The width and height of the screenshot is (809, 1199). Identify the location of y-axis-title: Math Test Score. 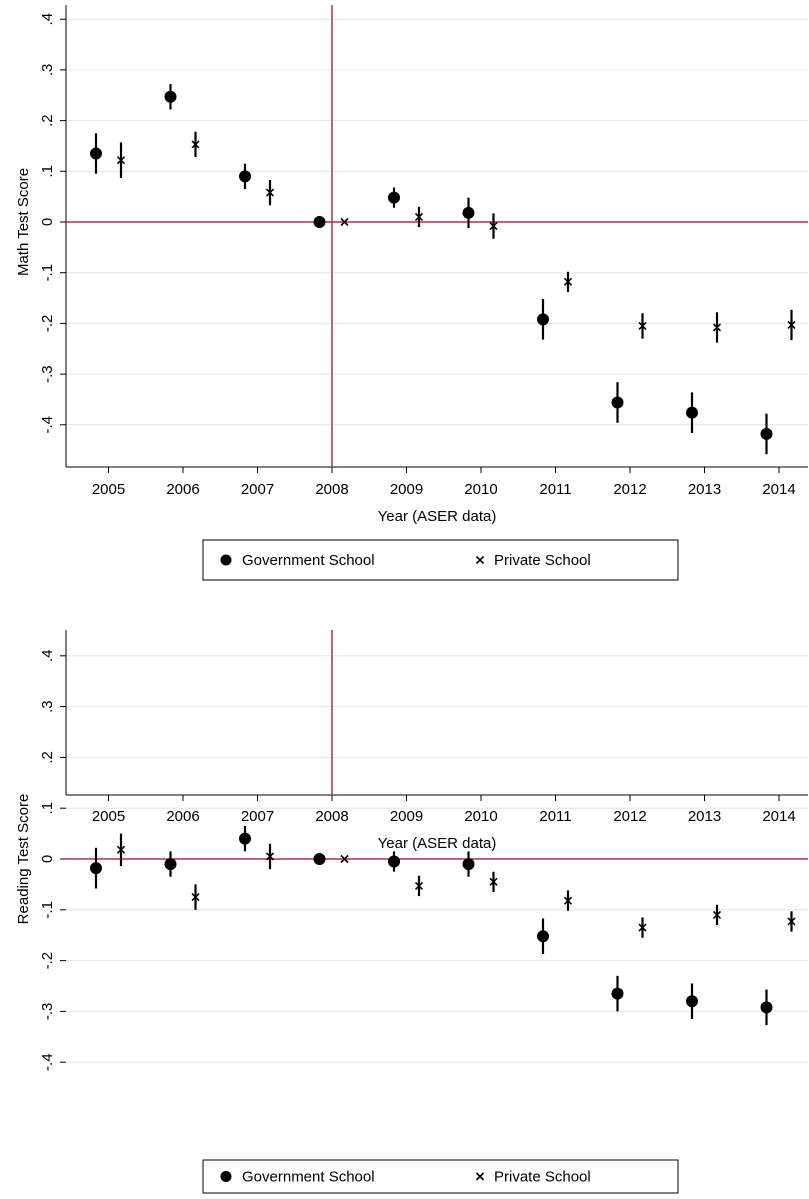
(23, 222).